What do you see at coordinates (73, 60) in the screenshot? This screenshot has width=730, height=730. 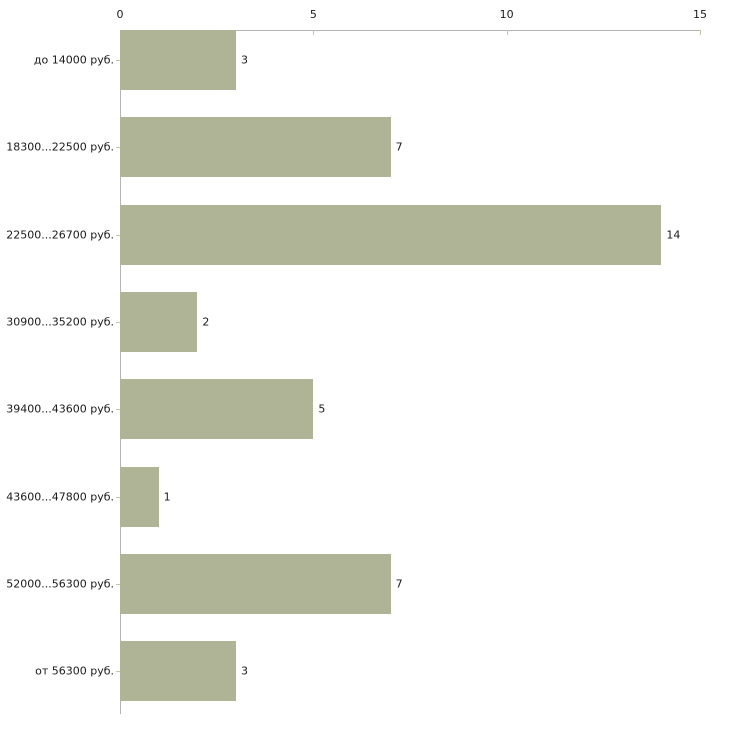 I see `category-label: до 14000 руб.` at bounding box center [73, 60].